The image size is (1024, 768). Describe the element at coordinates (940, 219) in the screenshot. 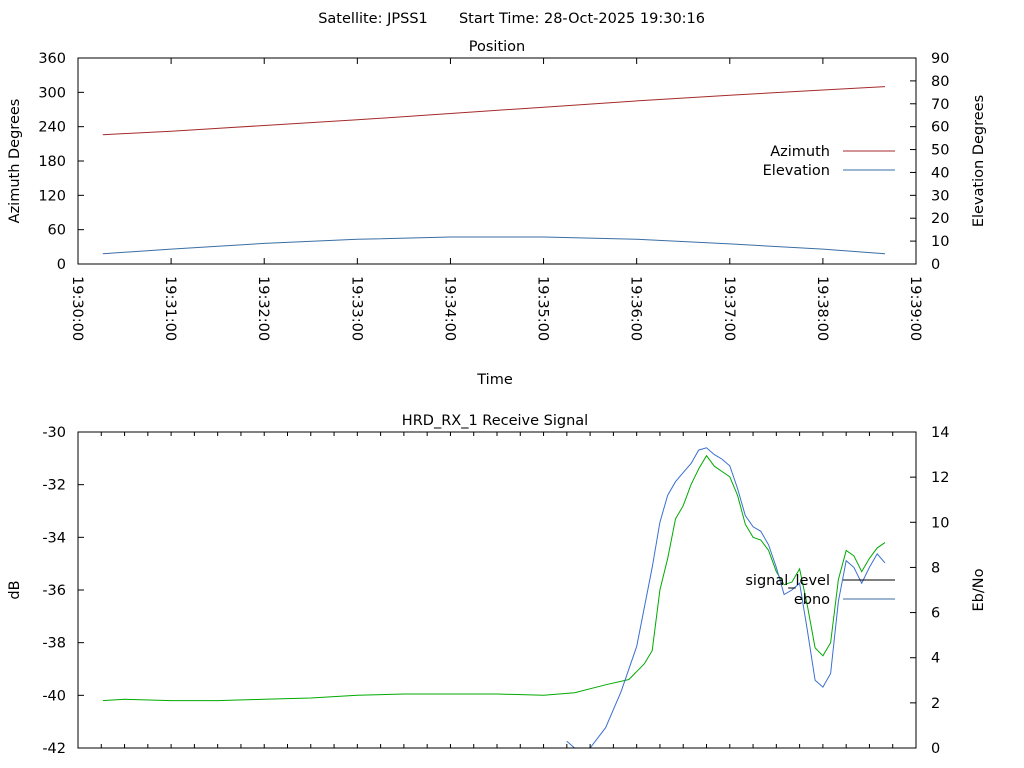

I see `position-y2tick-label: 20` at that location.